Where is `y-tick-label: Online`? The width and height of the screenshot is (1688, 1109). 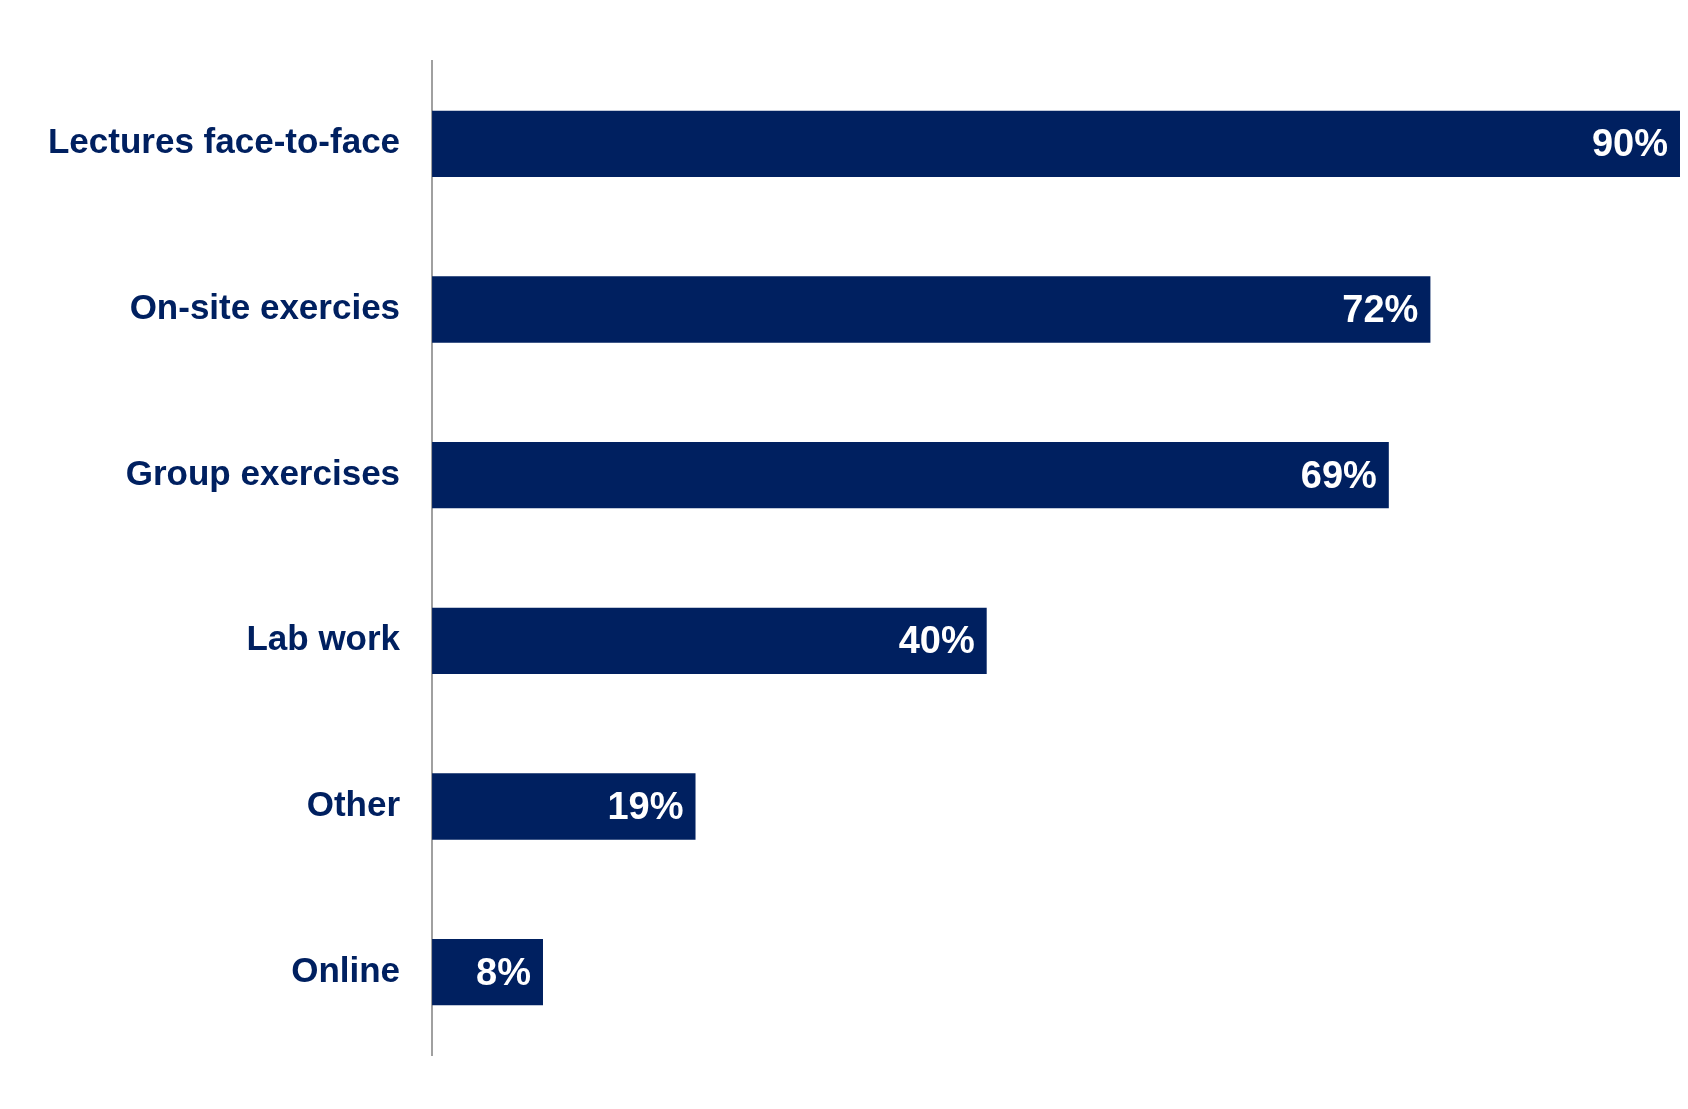 y-tick-label: Online is located at coordinates (346, 969).